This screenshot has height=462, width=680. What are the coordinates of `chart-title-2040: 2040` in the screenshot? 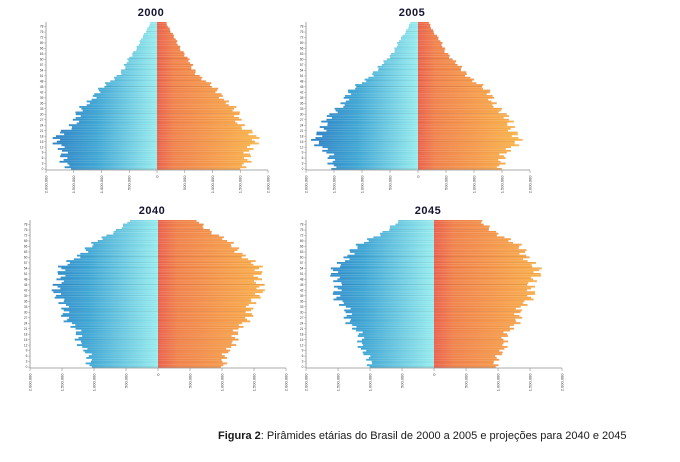 It's located at (152, 211).